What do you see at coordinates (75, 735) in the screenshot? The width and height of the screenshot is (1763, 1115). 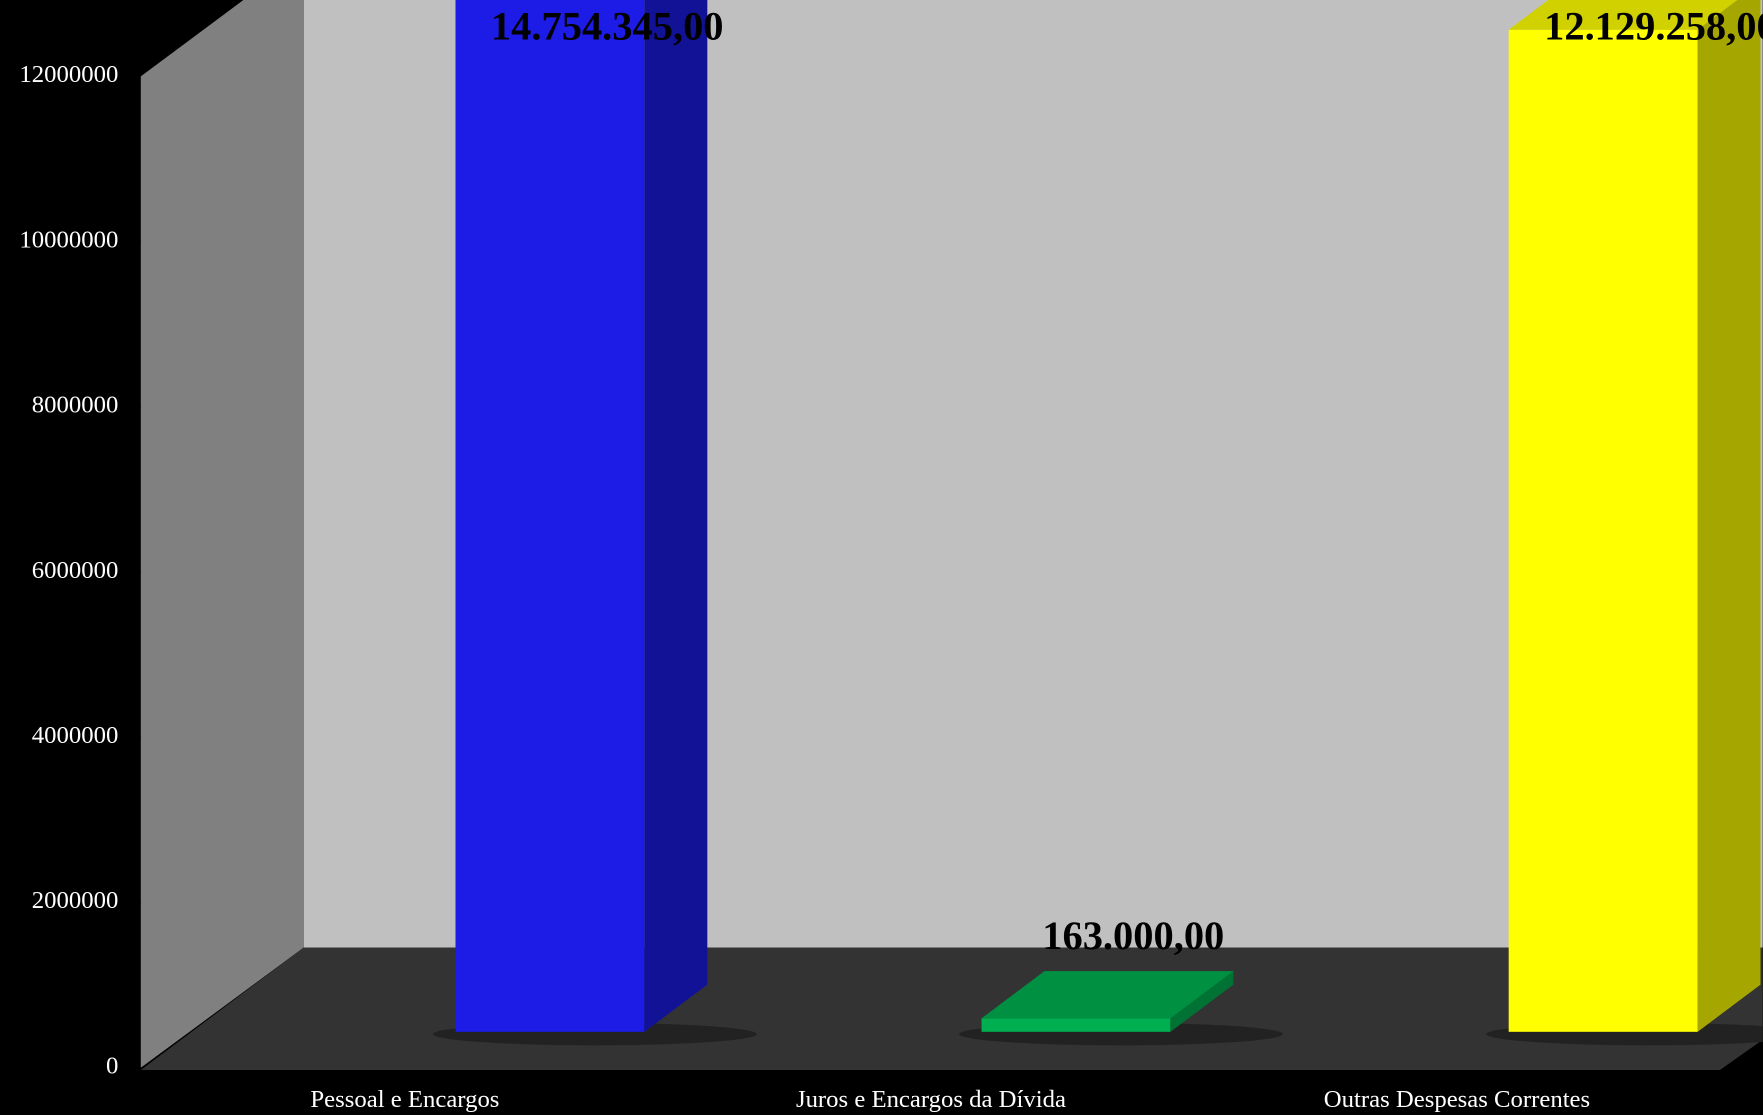 I see `y-tick-label: 4000000` at bounding box center [75, 735].